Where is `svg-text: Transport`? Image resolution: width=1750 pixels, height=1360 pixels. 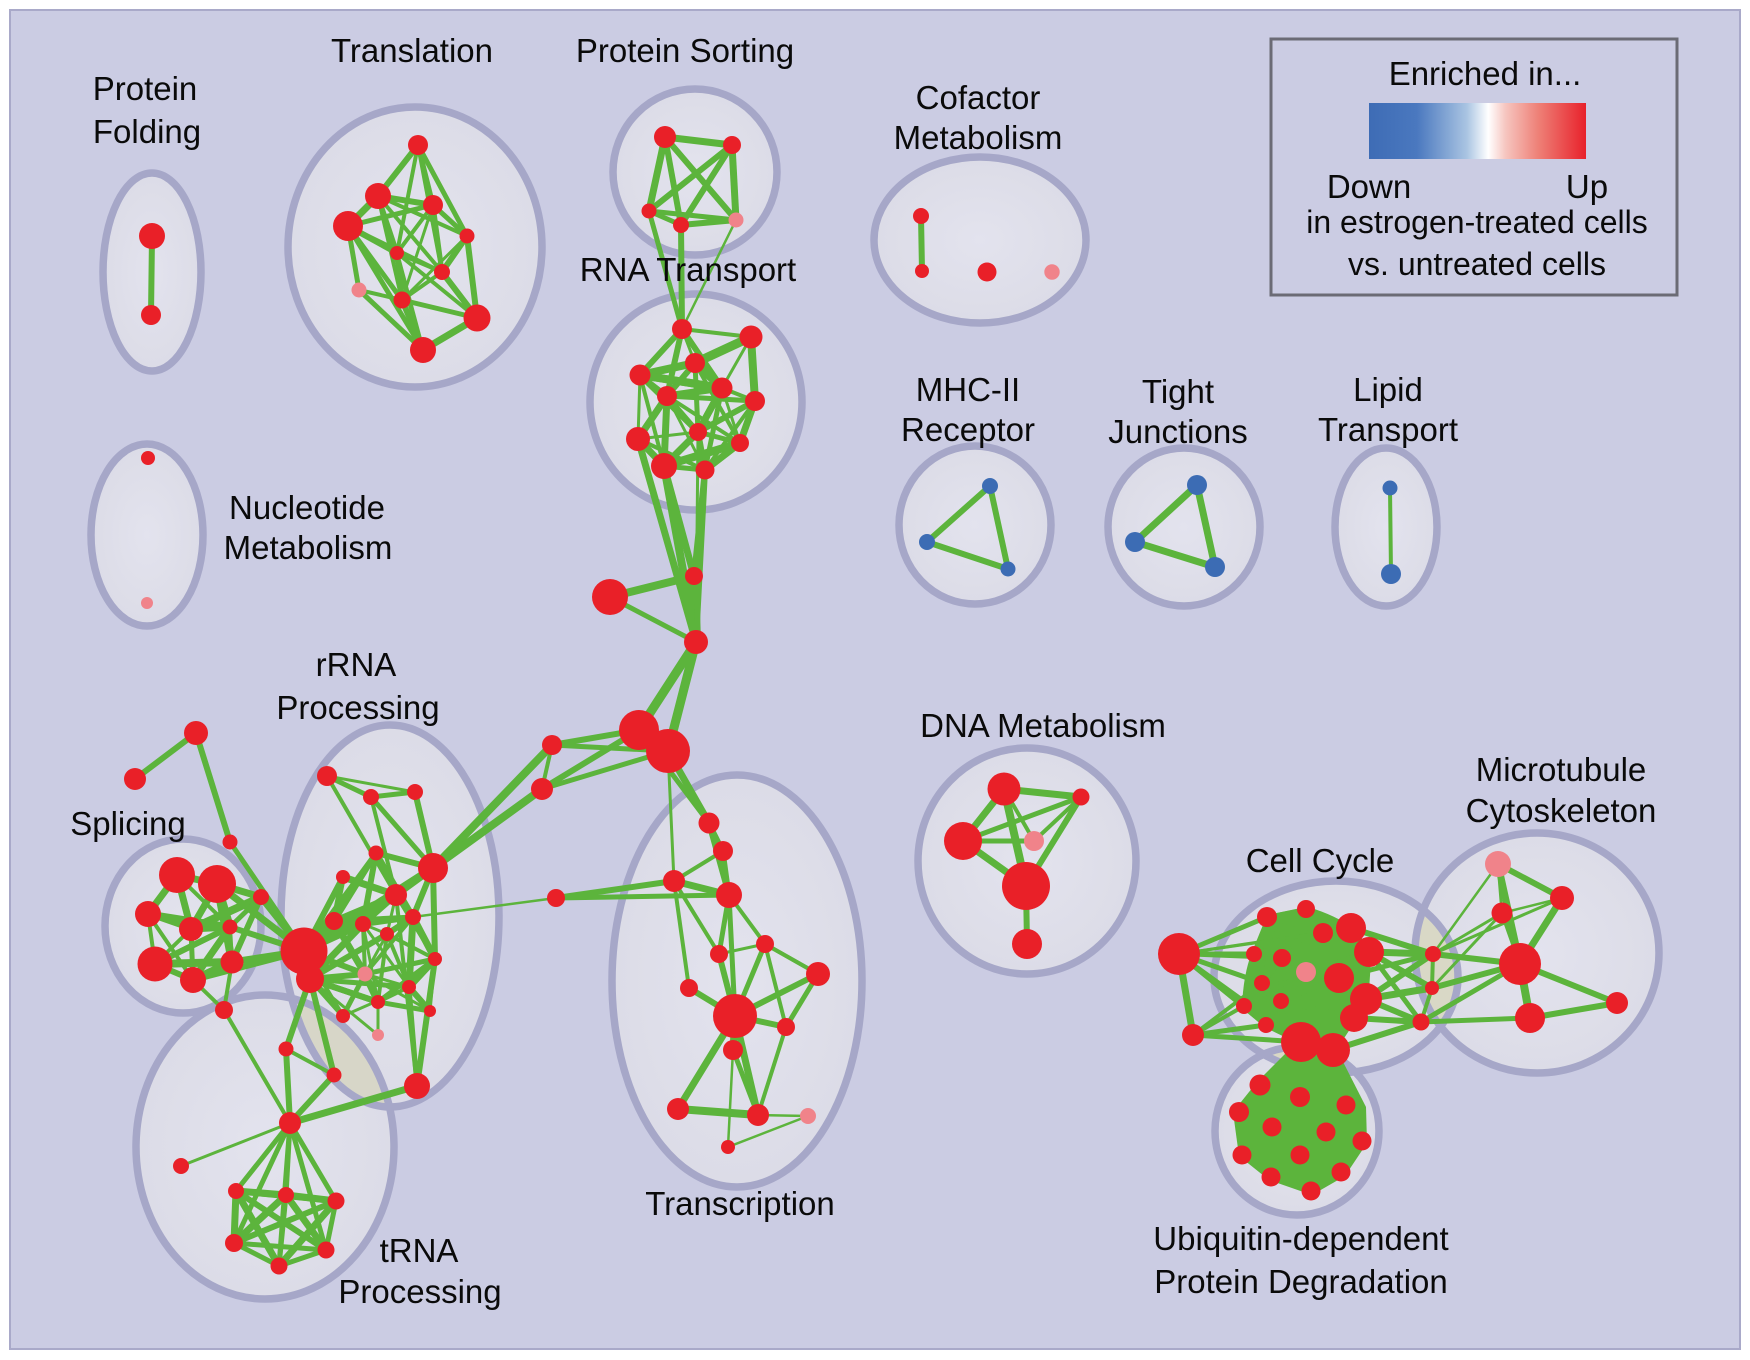
svg-text: Transport is located at coordinates (1388, 429).